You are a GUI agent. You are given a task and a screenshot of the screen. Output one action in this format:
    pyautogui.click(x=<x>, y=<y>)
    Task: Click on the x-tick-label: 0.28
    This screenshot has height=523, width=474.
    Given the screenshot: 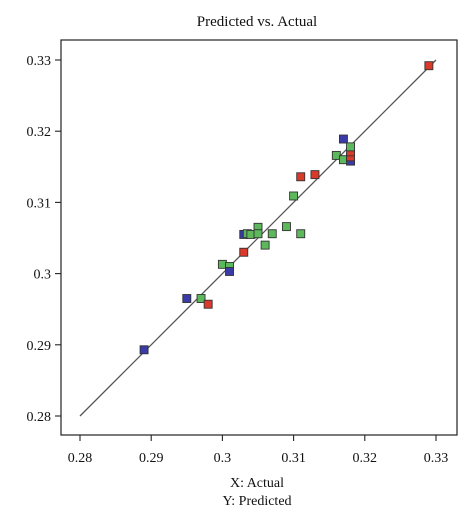 What is the action you would take?
    pyautogui.click(x=80, y=458)
    